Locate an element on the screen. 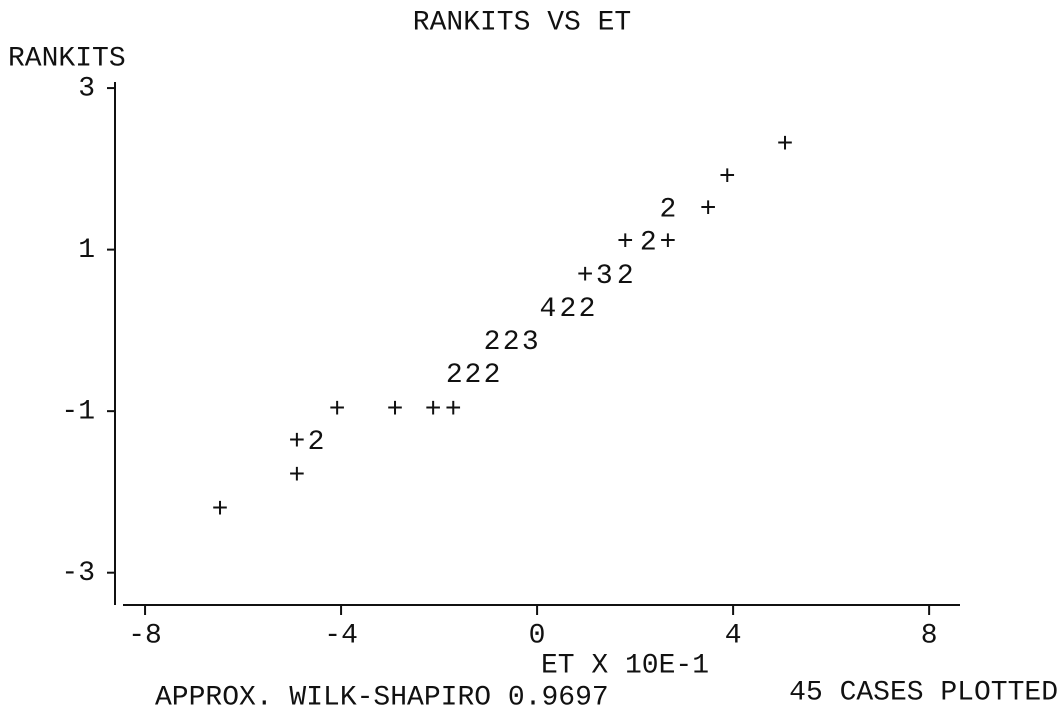 The image size is (1064, 724). point: 4 is located at coordinates (547, 309).